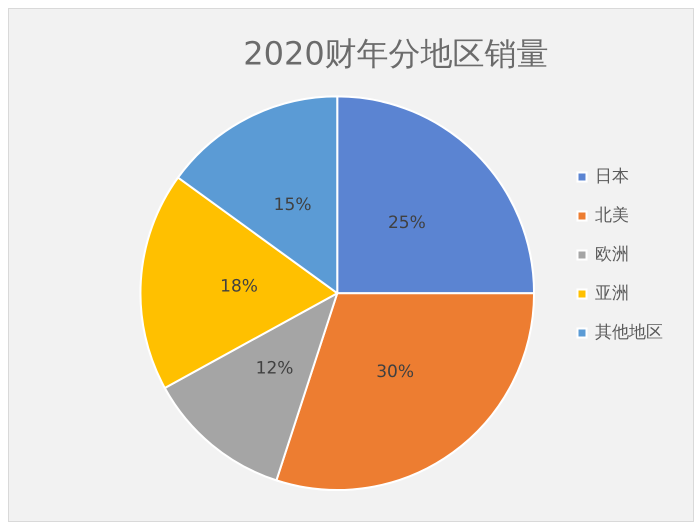  What do you see at coordinates (293, 204) in the screenshot?
I see `data-label: 15%` at bounding box center [293, 204].